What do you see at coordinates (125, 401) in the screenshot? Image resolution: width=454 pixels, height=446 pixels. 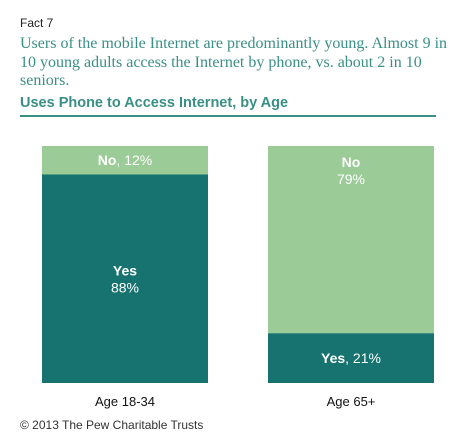 I see `category-label: Age 18-34` at bounding box center [125, 401].